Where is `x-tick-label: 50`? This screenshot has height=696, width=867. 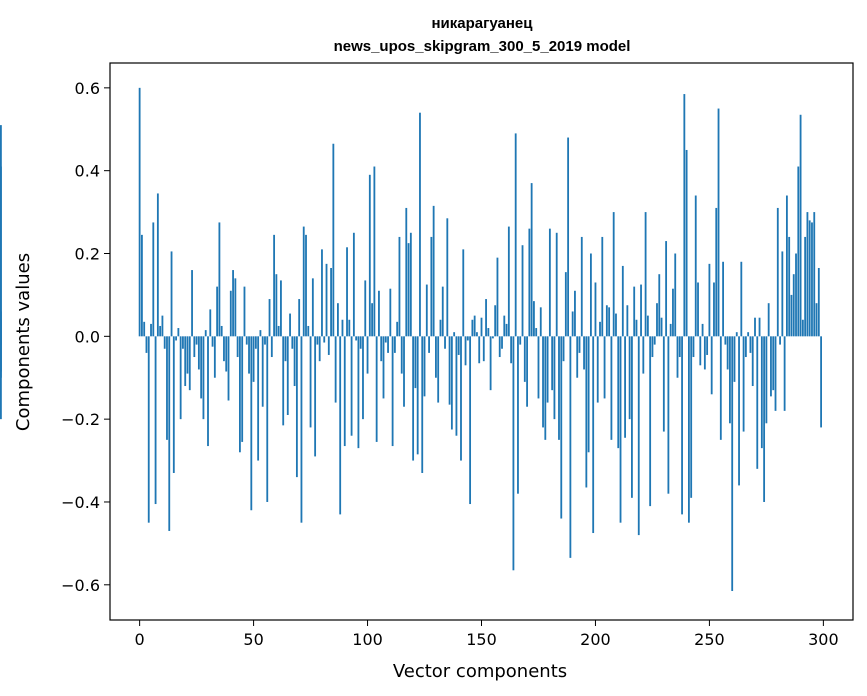
x-tick-label: 50 is located at coordinates (253, 639).